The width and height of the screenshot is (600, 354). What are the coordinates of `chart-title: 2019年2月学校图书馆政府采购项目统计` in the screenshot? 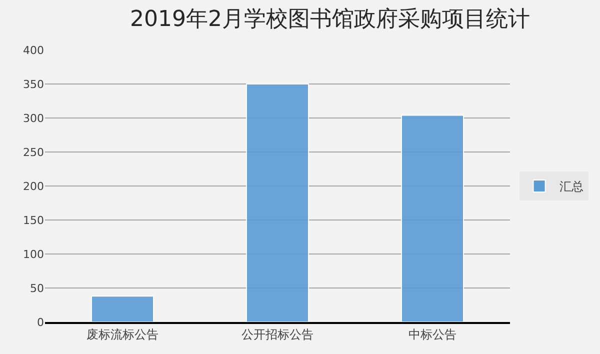 It's located at (330, 19).